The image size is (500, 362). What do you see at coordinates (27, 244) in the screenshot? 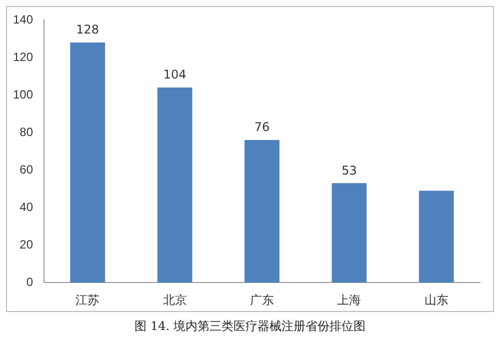
I see `y-tick-label: 20` at bounding box center [27, 244].